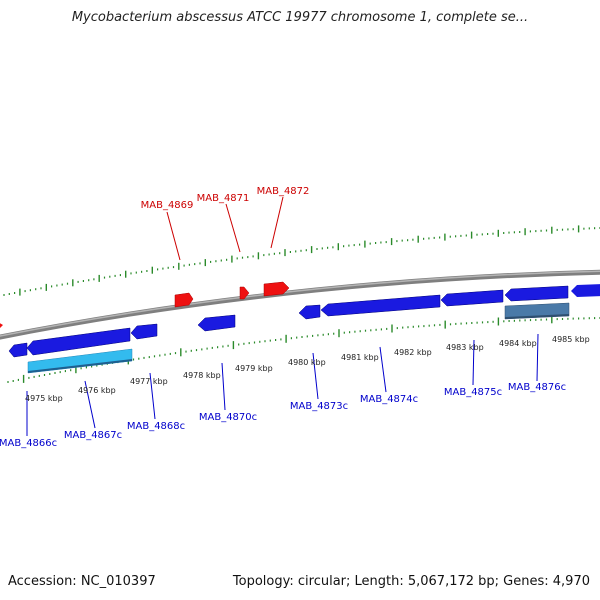 This screenshot has width=600, height=600. I want to click on gene-arrow-offscreen-reverse, so click(585, 290).